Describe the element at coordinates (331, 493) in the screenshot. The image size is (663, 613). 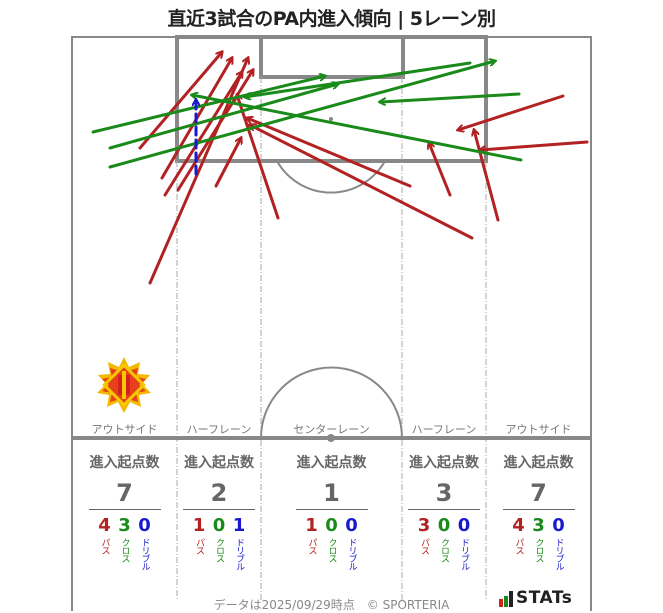
I see `stat-total: 1` at that location.